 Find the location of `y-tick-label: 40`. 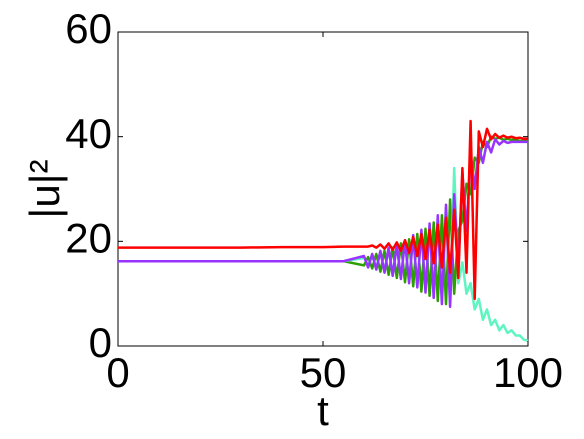

y-tick-label: 40 is located at coordinates (88, 133).